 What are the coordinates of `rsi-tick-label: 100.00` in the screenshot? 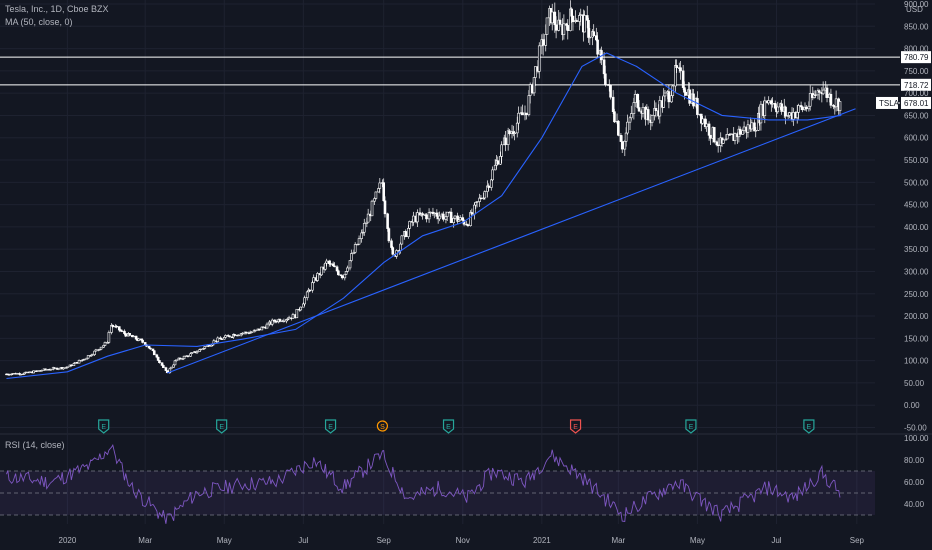 It's located at (916, 438).